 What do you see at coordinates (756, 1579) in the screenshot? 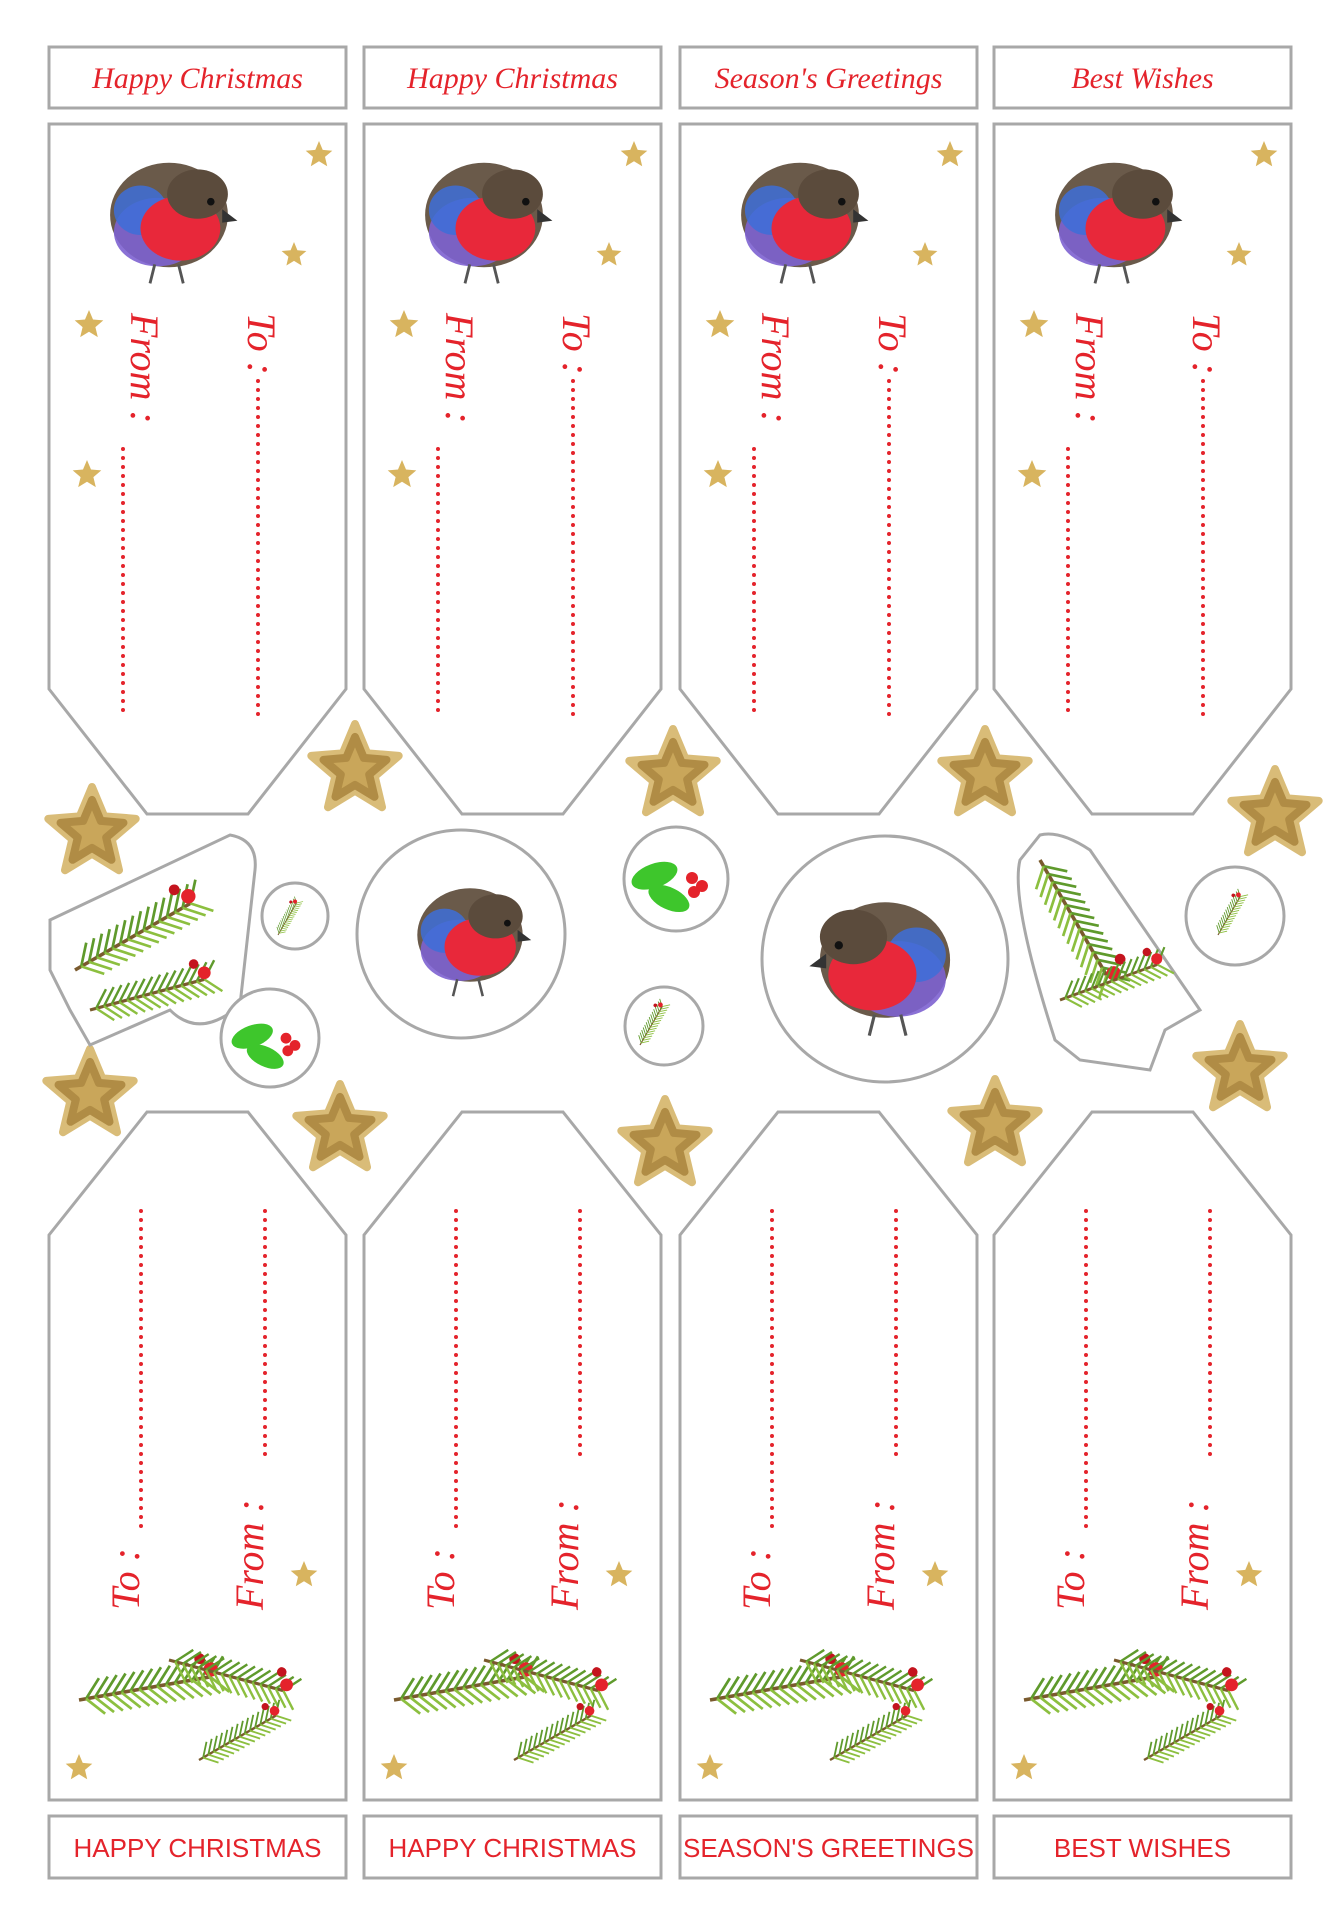
I see `to-text: To :` at bounding box center [756, 1579].